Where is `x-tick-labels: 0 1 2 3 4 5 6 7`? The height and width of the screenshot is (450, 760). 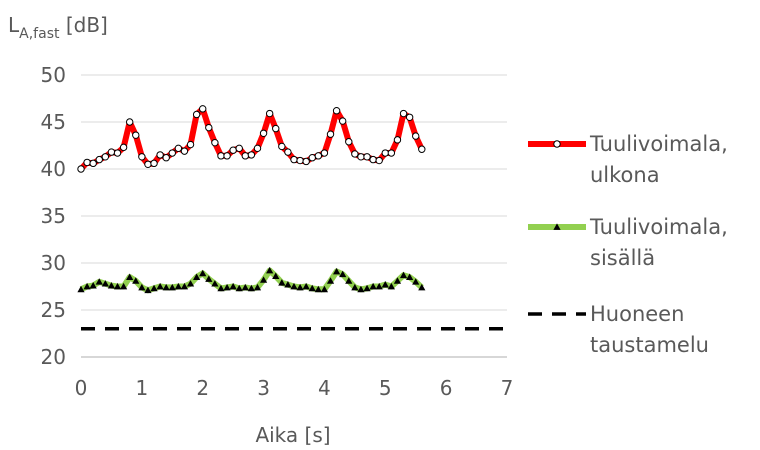 x-tick-labels: 0 1 2 3 4 5 6 7 is located at coordinates (294, 388).